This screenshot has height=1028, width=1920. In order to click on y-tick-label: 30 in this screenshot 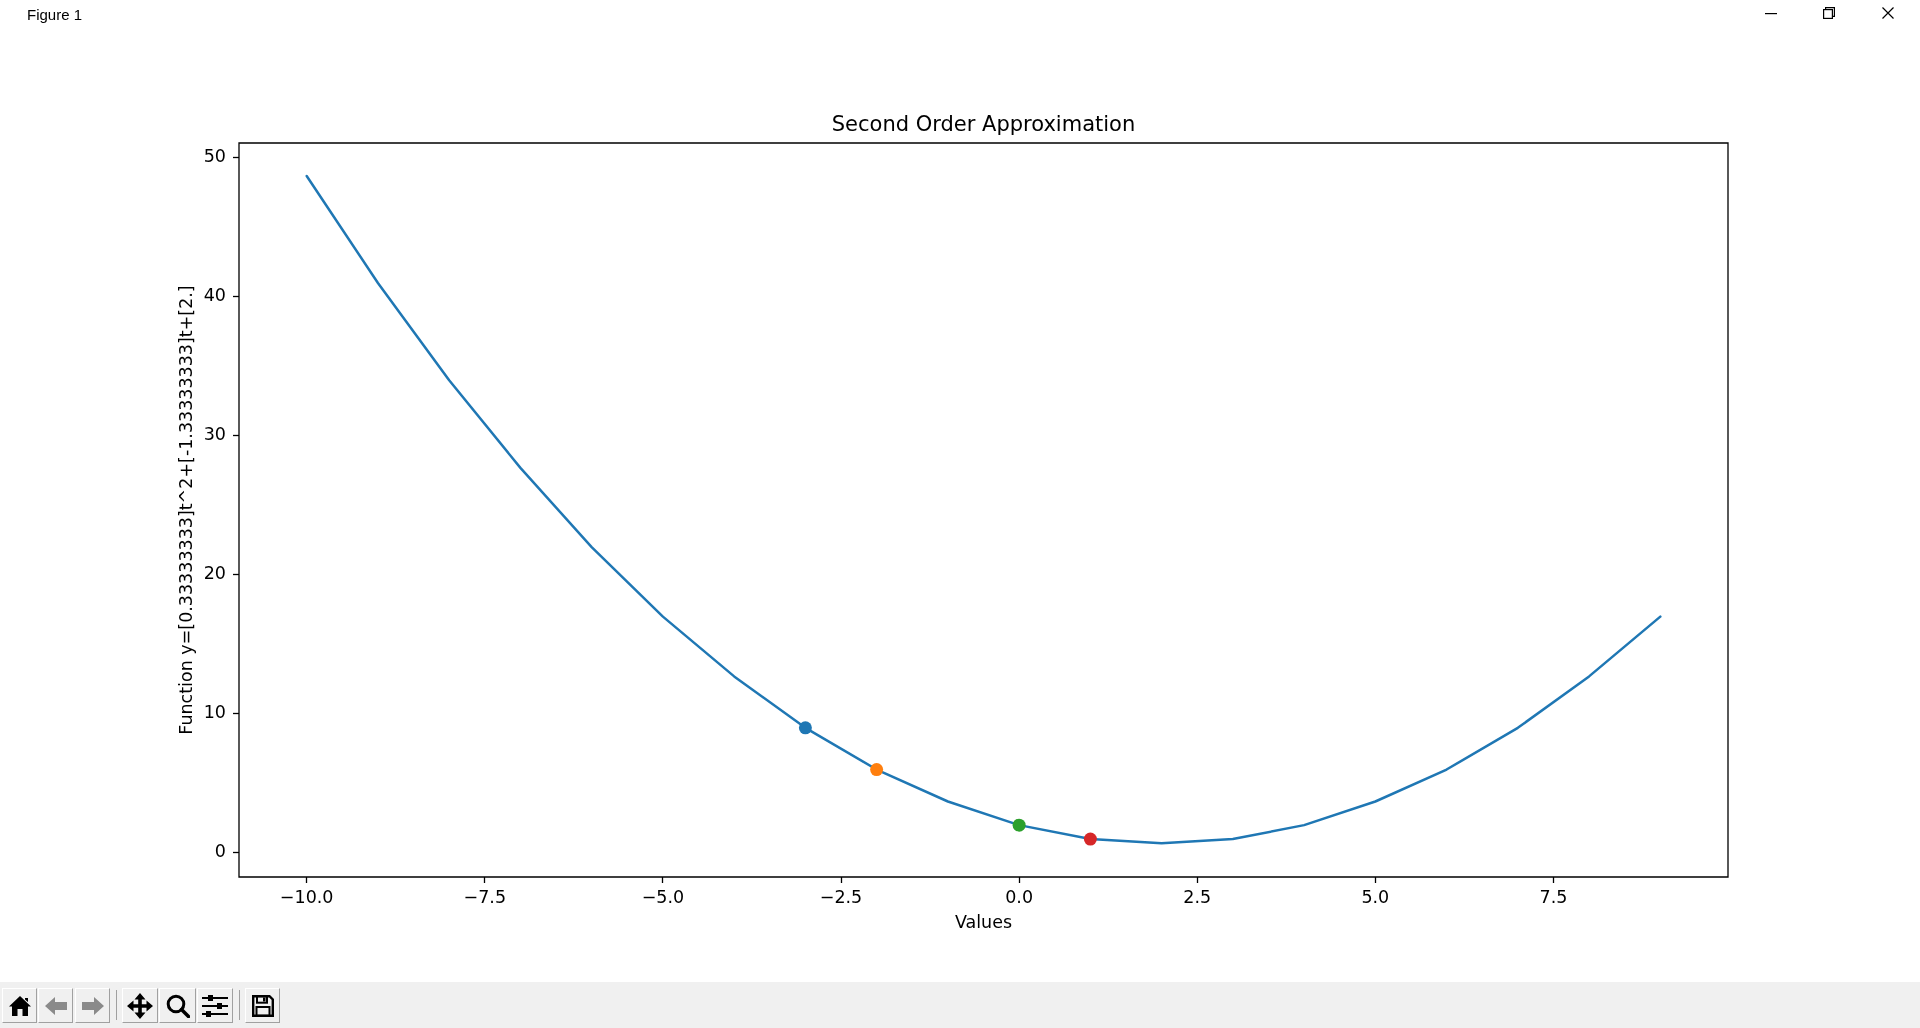, I will do `click(214, 434)`.